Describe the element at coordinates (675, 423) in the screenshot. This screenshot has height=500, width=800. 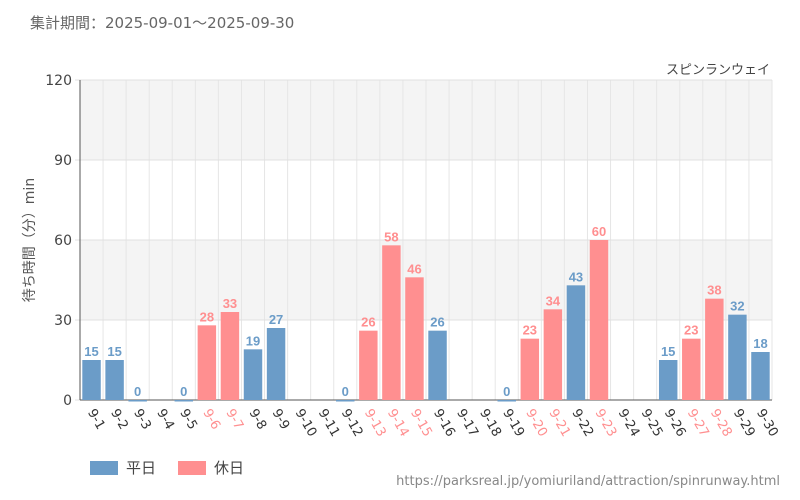
I see `x-tick-label: 9-26` at that location.